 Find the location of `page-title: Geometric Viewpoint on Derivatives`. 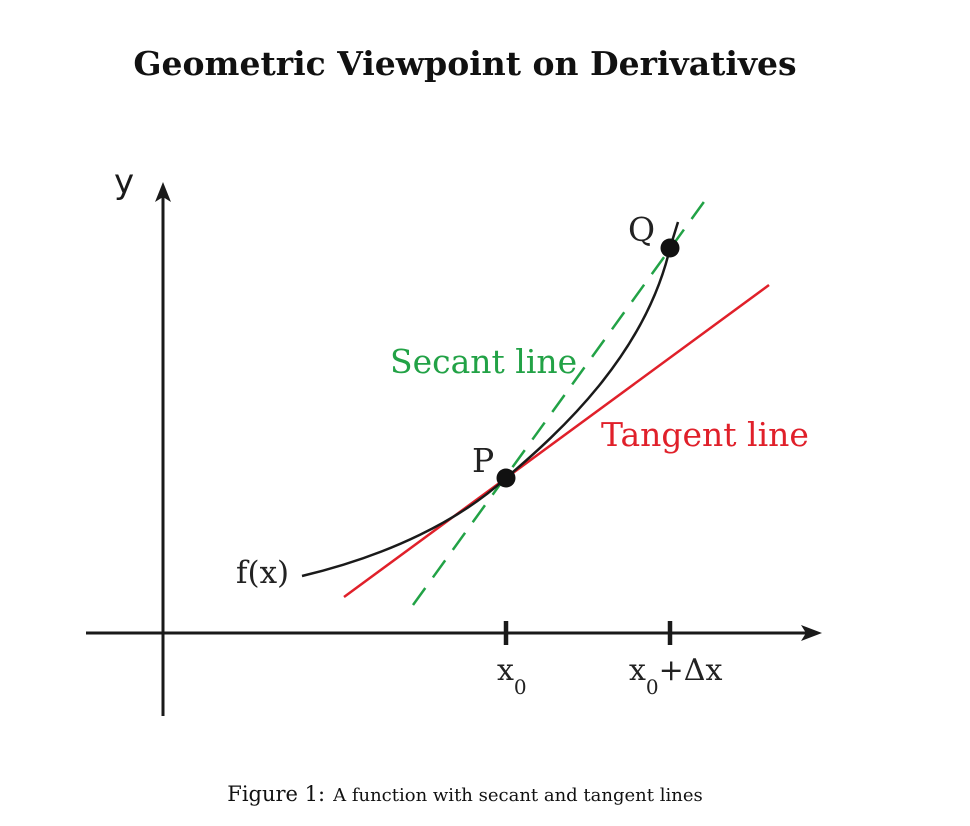

page-title: Geometric Viewpoint on Derivatives is located at coordinates (465, 63).